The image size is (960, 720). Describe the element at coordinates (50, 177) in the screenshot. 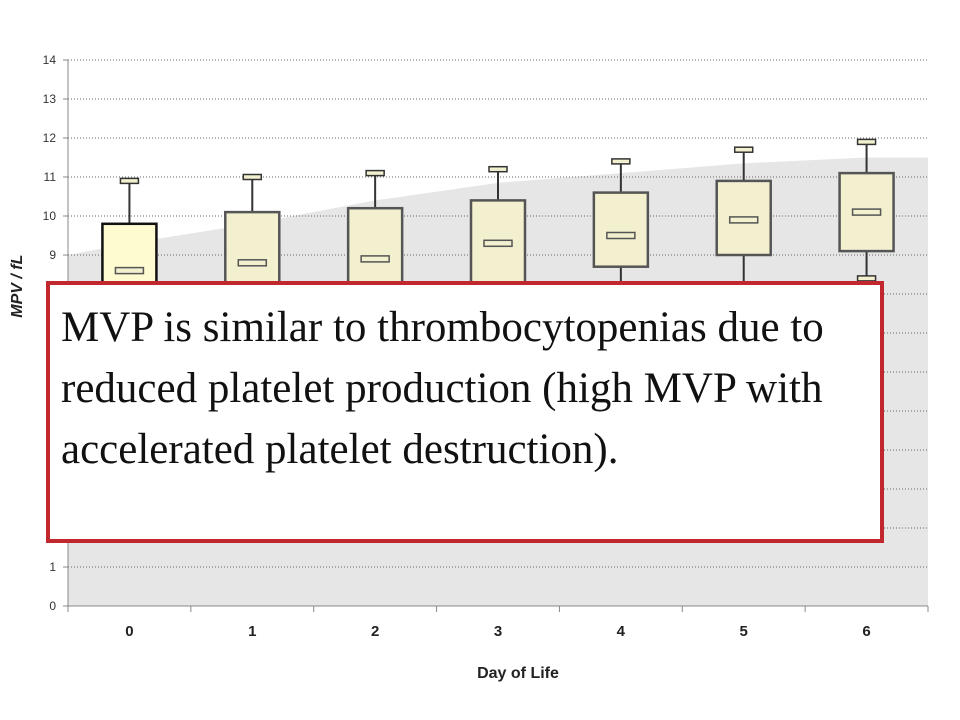

I see `y-tick-label: 11` at that location.